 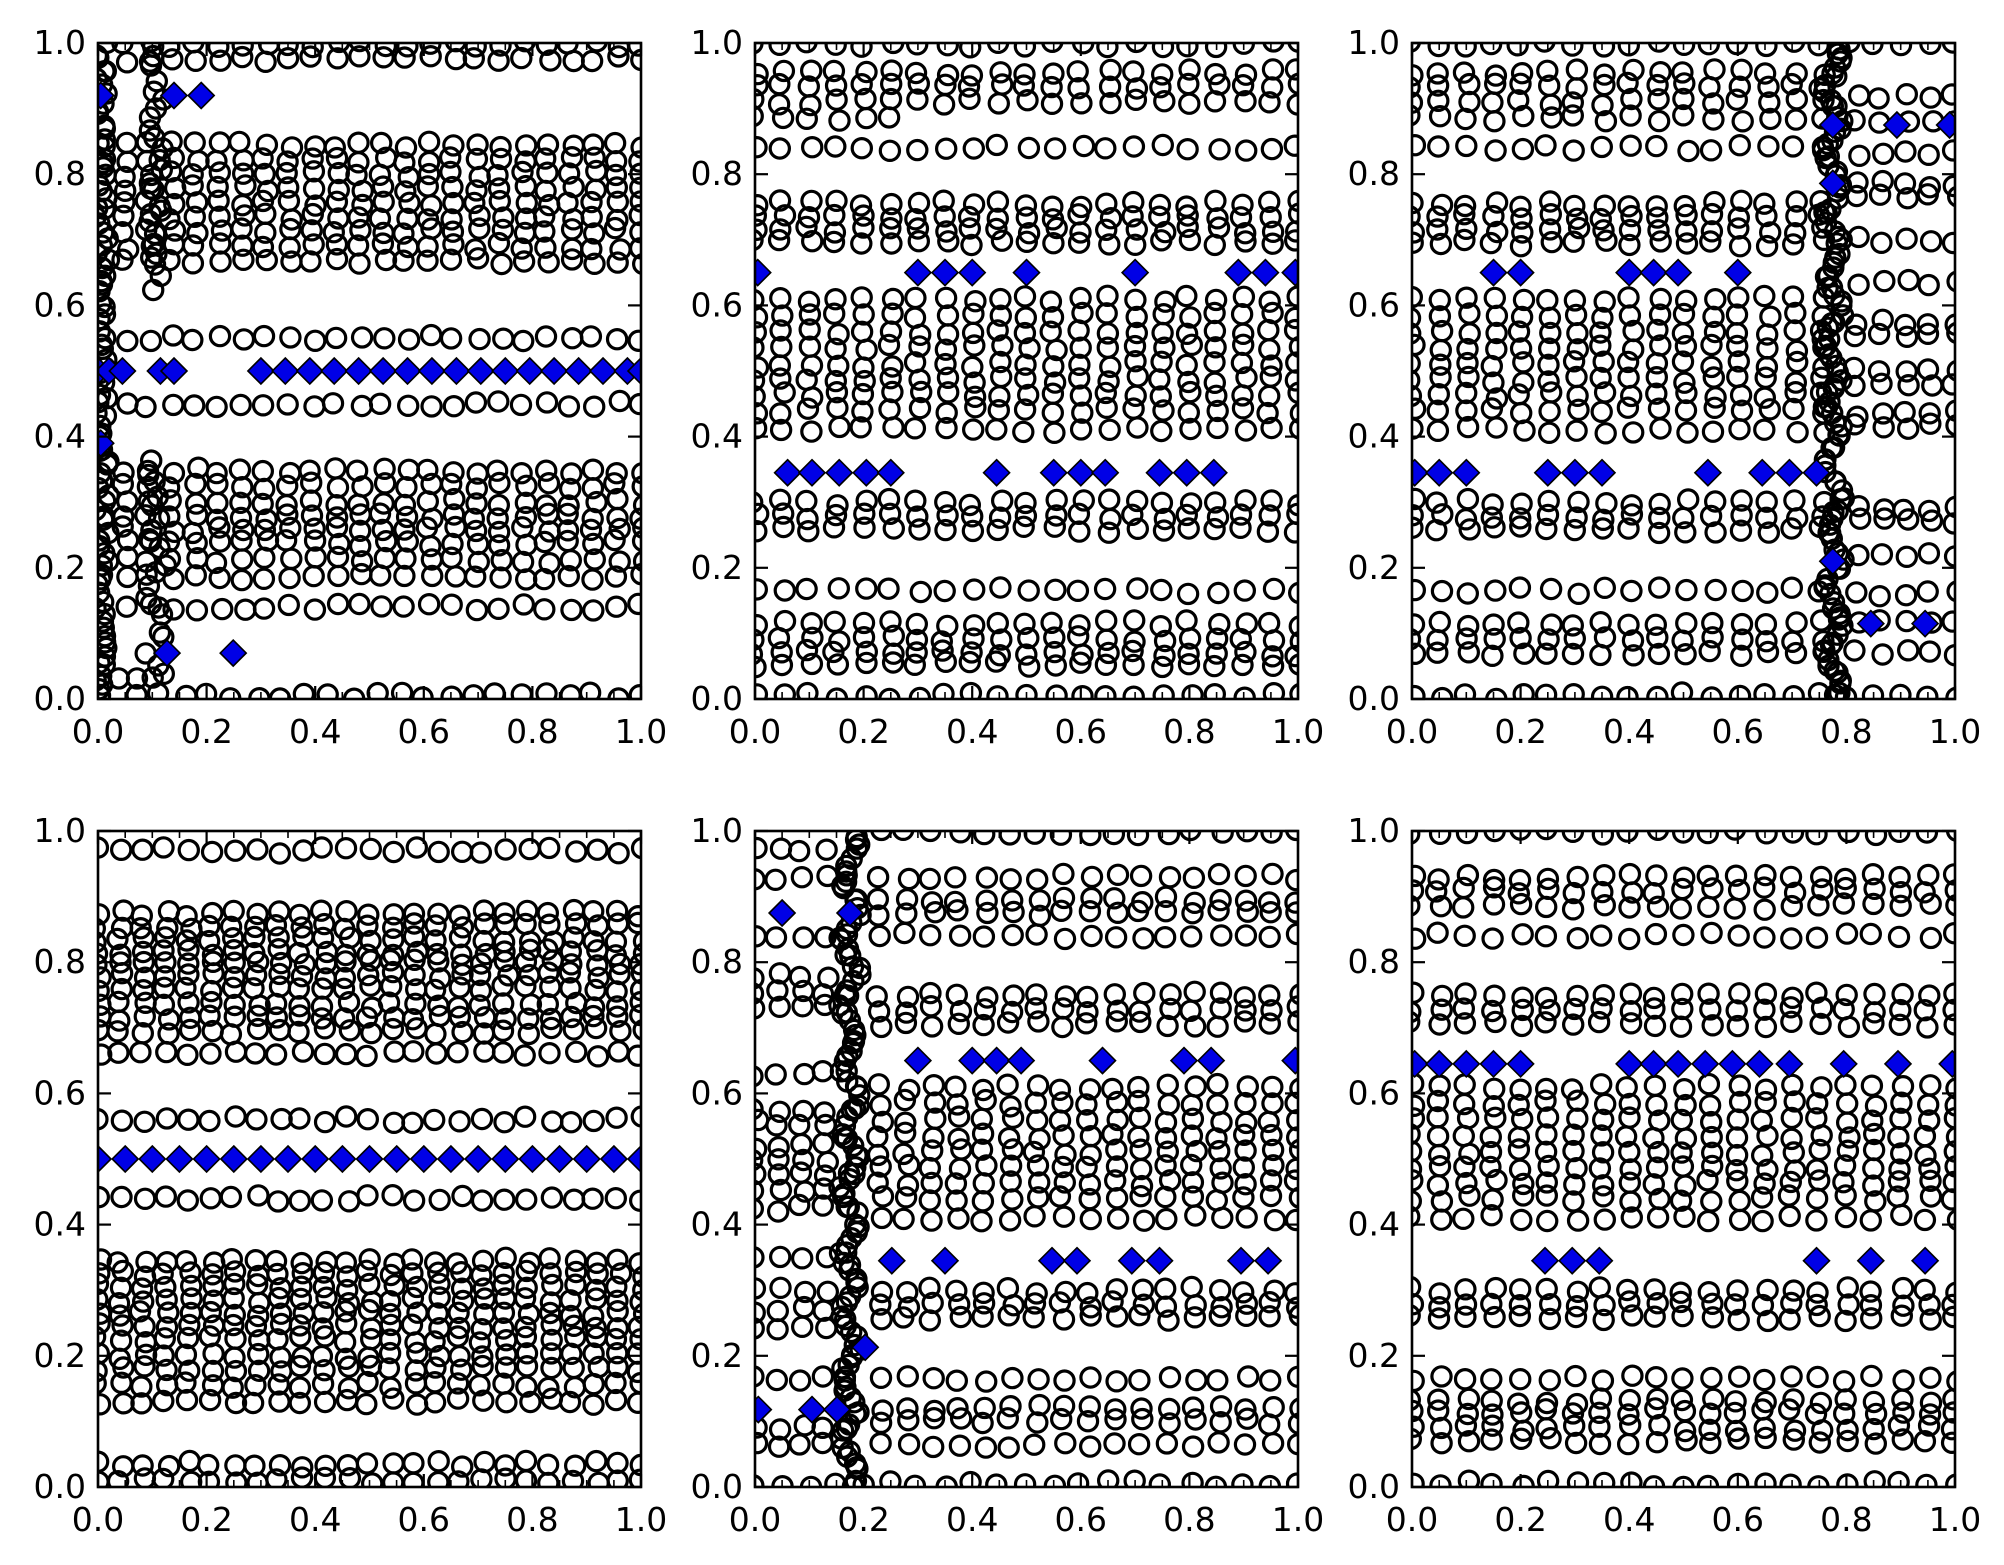 I want to click on subplot-bottom-middle: 0.0 0.2 0.4 0.6 0.8 1.0 0.0 0.2 0.4 0.6 0.8 1.0, so click(x=1008, y=1175).